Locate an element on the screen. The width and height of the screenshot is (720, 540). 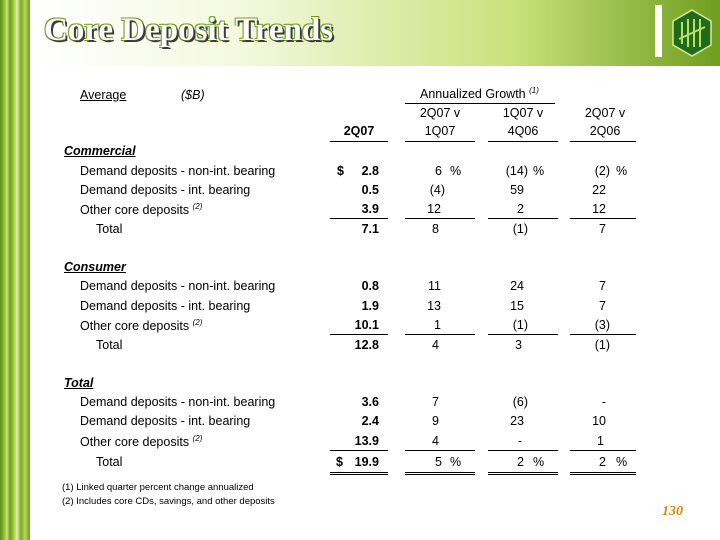
growth-g1: 12 is located at coordinates (434, 209).